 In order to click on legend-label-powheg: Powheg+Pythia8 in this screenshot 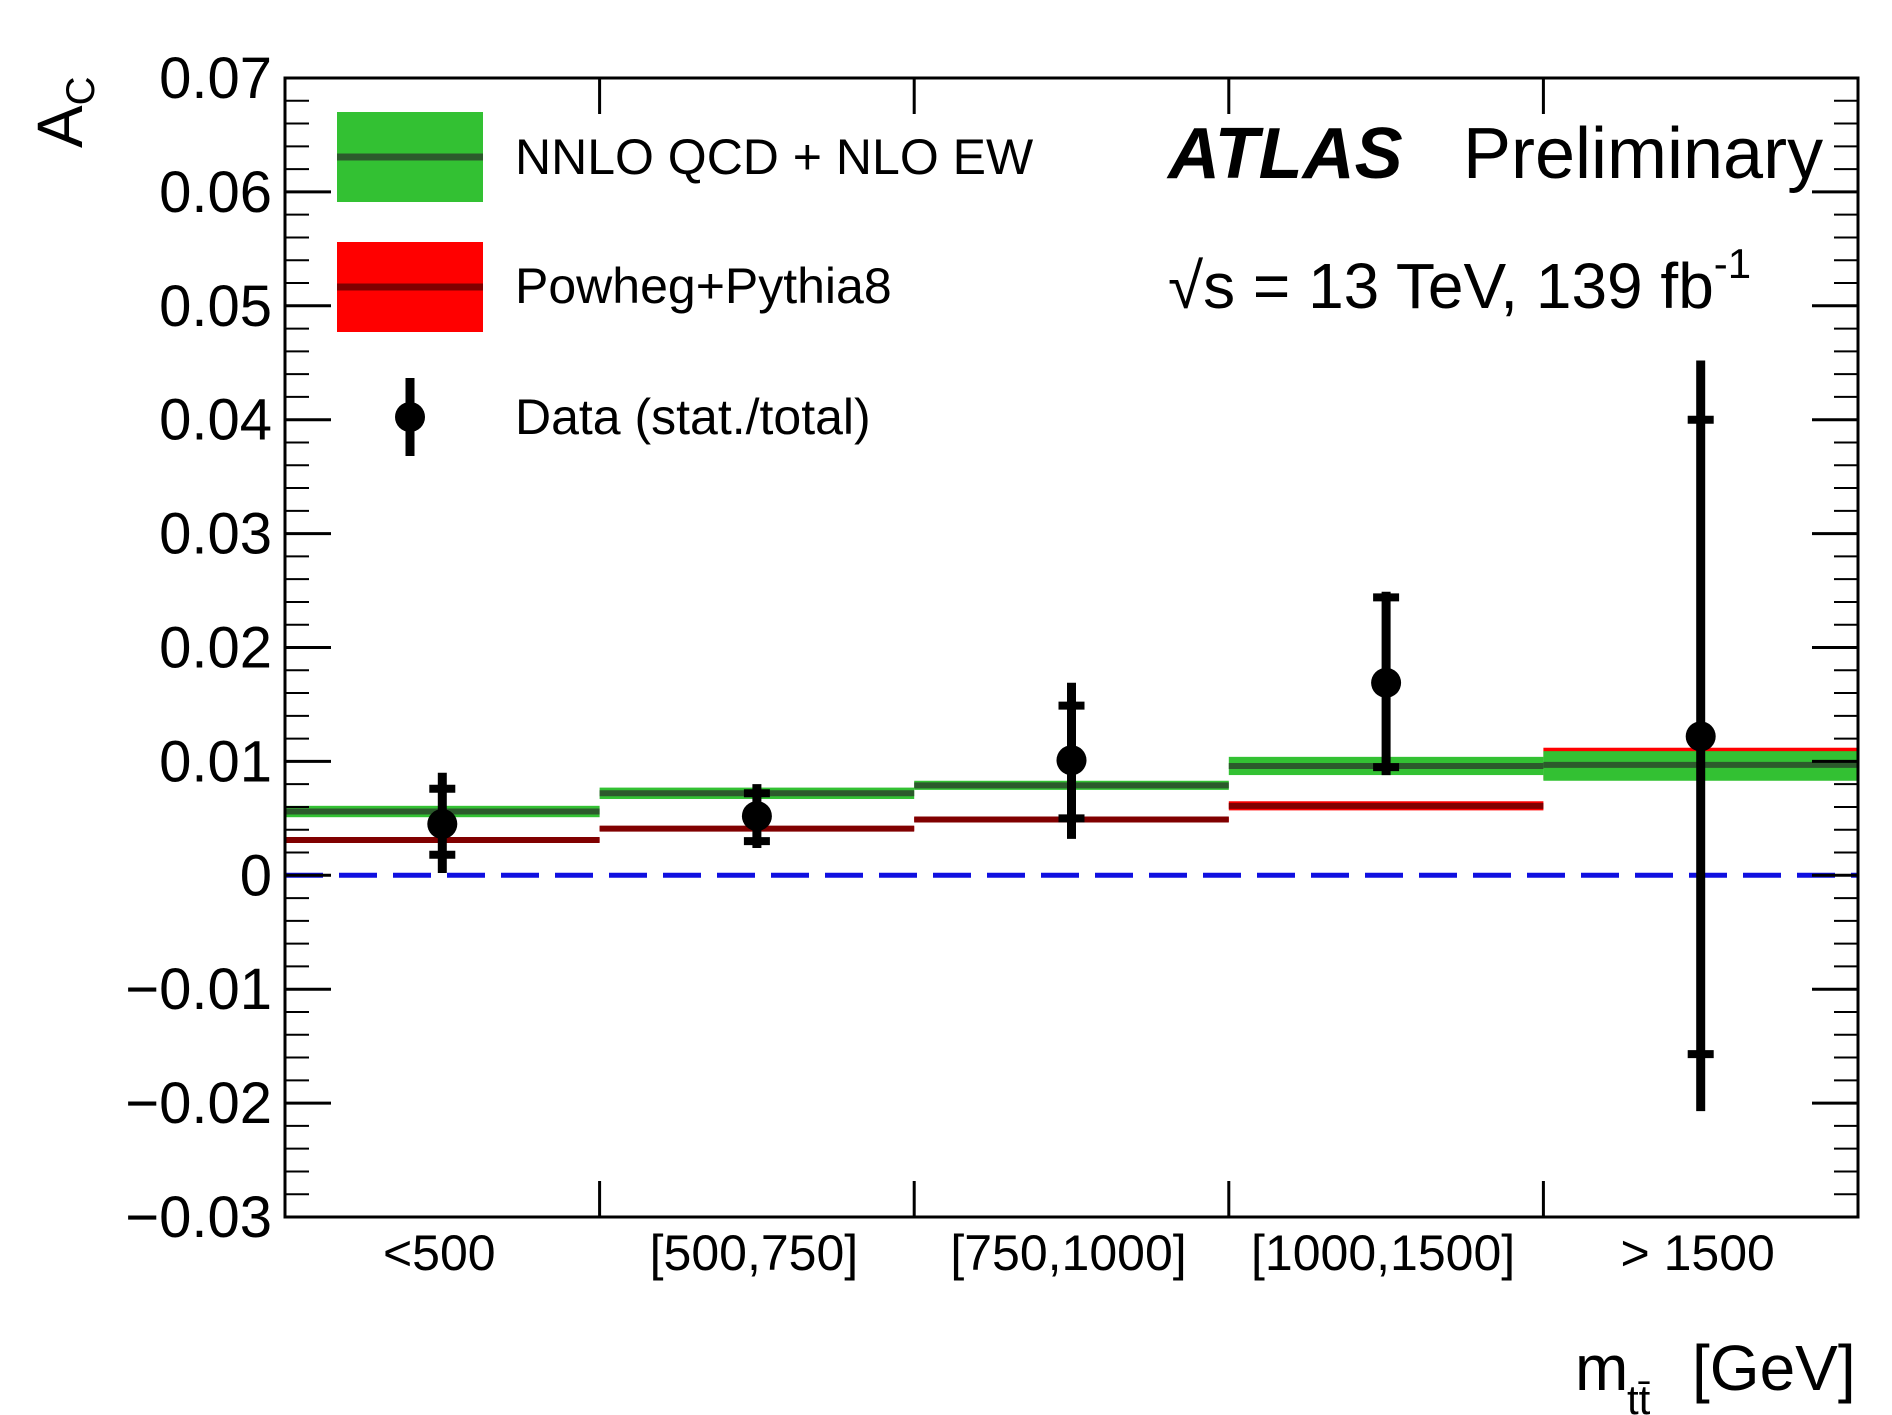, I will do `click(703, 286)`.